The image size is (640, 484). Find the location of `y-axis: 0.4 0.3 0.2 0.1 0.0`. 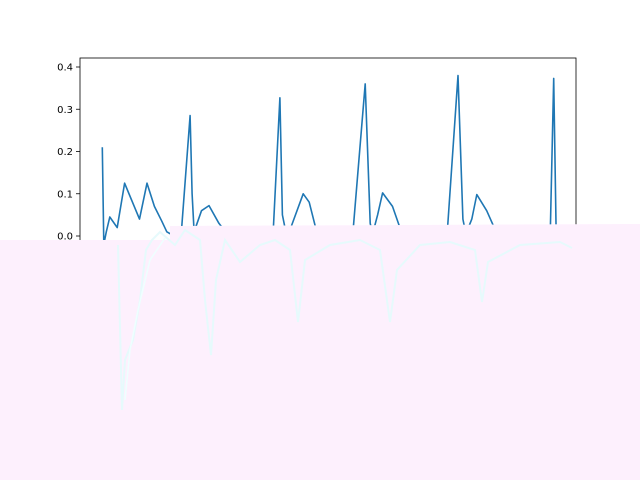

y-axis: 0.4 0.3 0.2 0.1 0.0 is located at coordinates (68, 153).